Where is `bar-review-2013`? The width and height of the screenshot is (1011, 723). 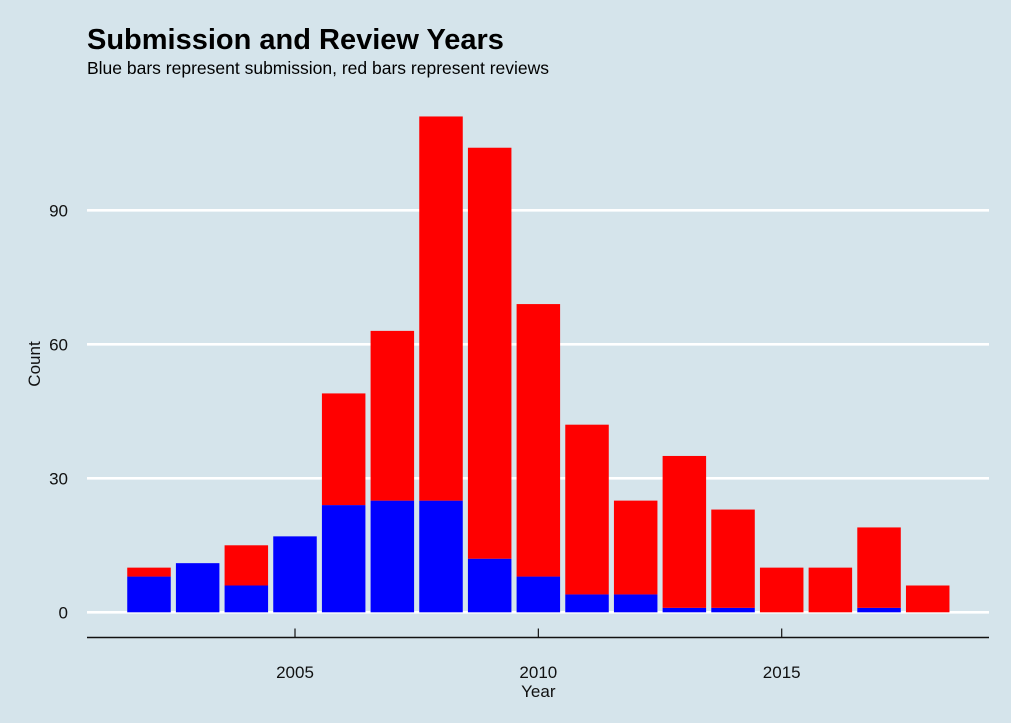
bar-review-2013 is located at coordinates (684, 531).